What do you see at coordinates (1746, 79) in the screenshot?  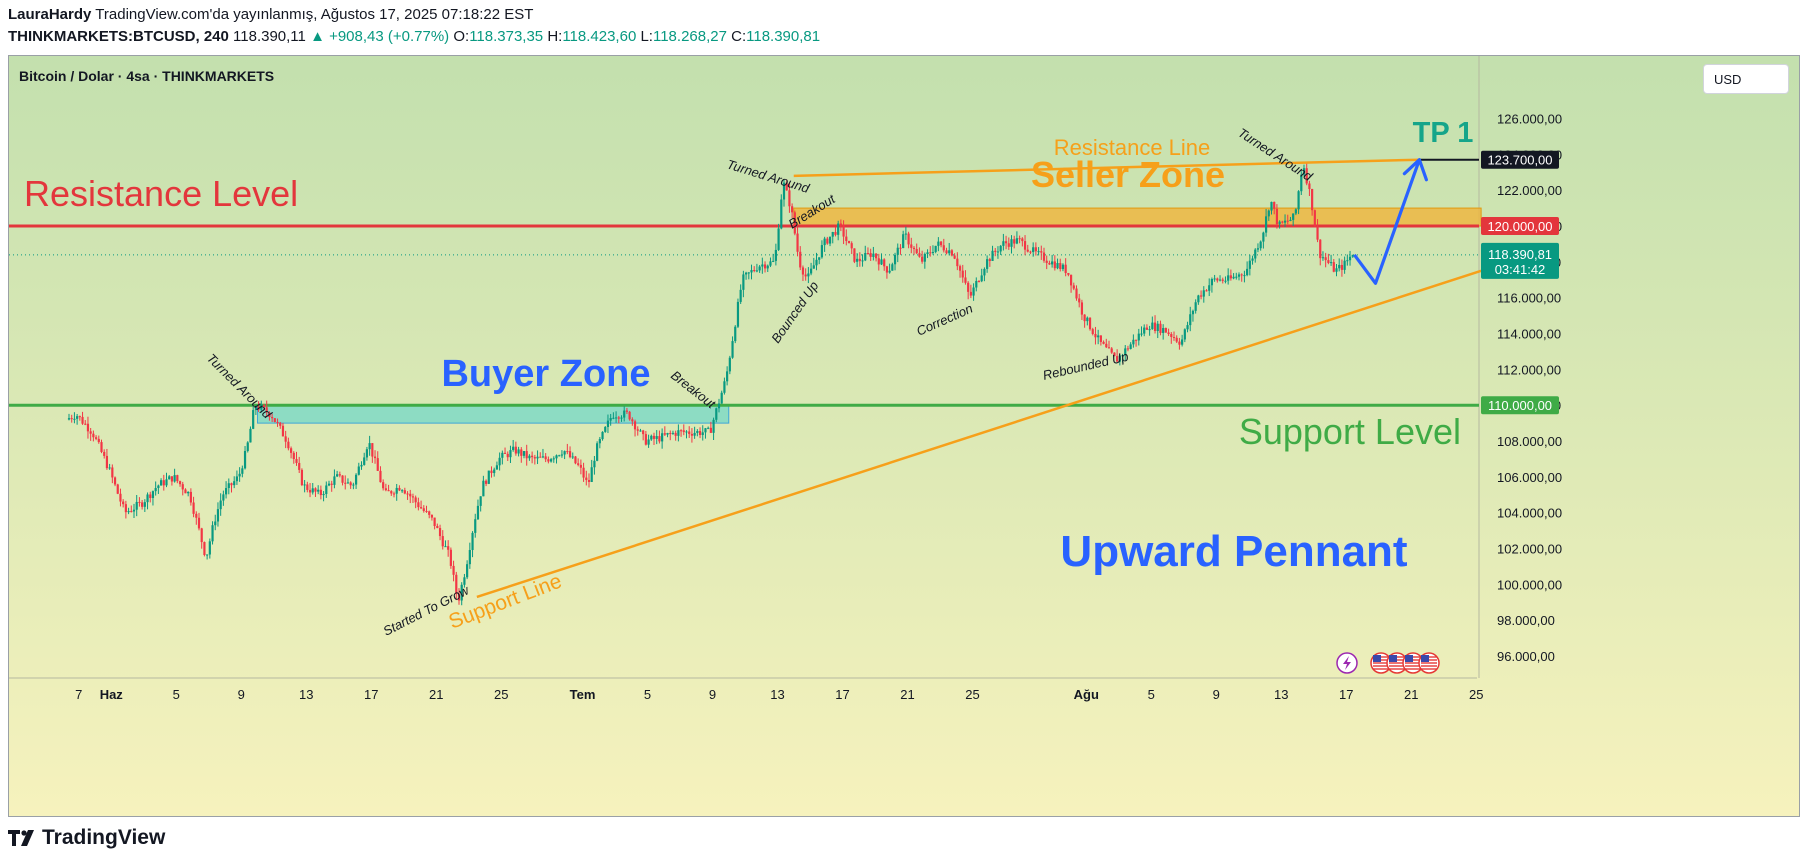 I see `currency-button: USD` at bounding box center [1746, 79].